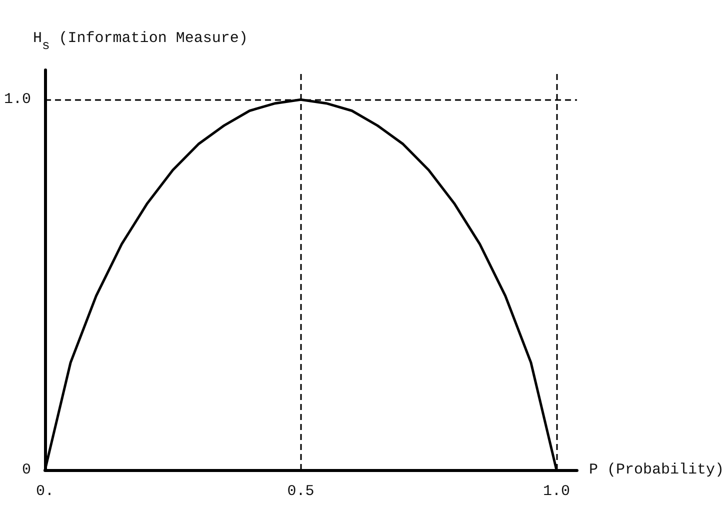 Image resolution: width=727 pixels, height=515 pixels. I want to click on x-axis-title: P (Probability), so click(656, 470).